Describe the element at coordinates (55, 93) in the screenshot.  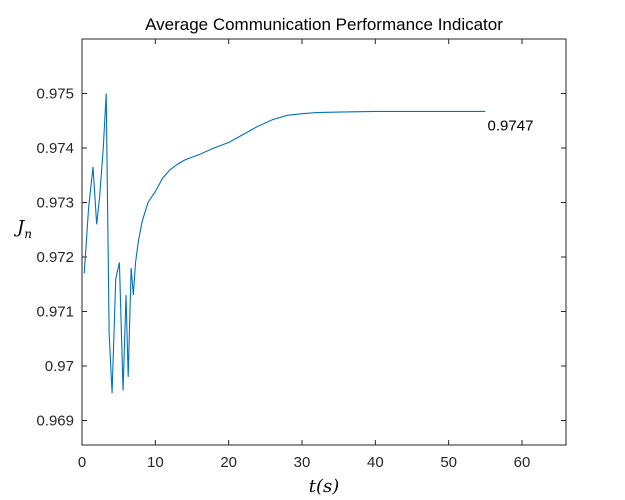
I see `y-tick-label: 0.975` at that location.